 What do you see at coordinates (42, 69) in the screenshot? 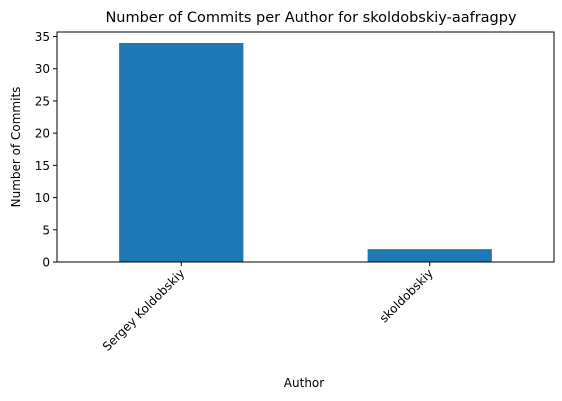
I see `y-tick-label: 30` at bounding box center [42, 69].